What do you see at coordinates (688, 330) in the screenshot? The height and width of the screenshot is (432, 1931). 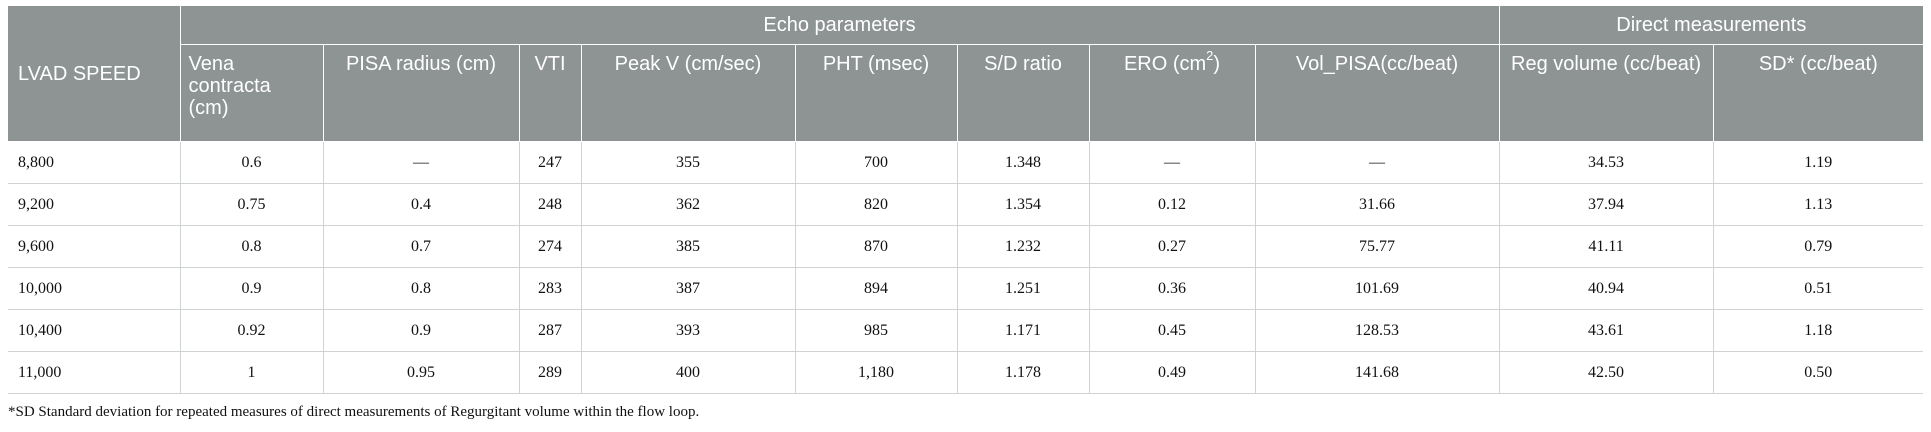 I see `table-cell: 393` at bounding box center [688, 330].